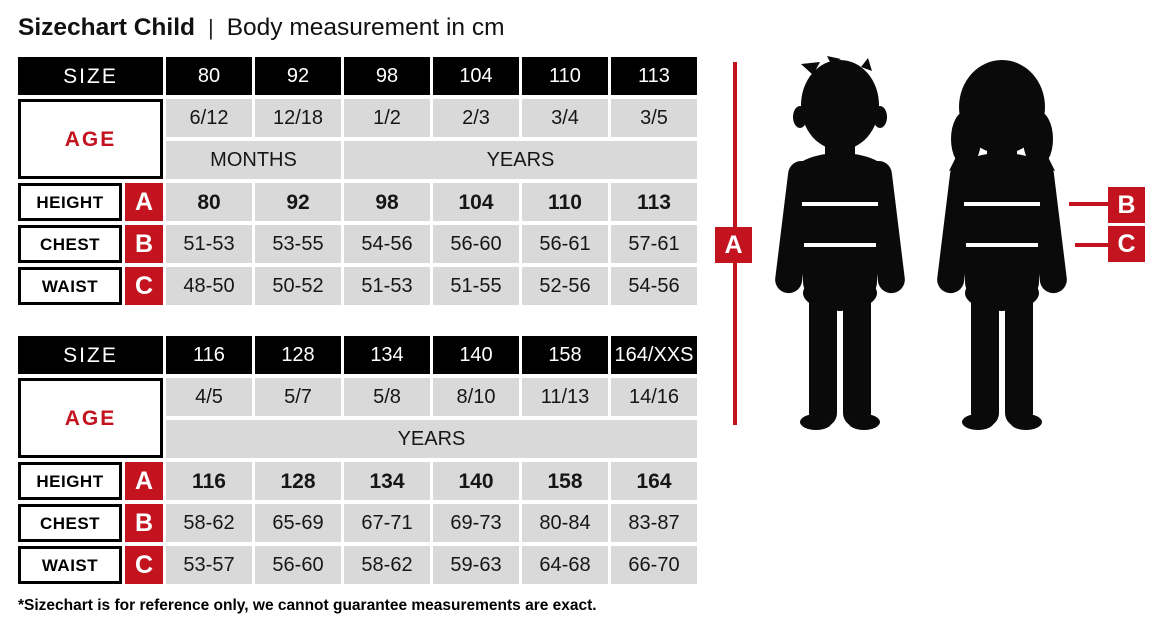  I want to click on chest-measure-line-boy, so click(840, 204).